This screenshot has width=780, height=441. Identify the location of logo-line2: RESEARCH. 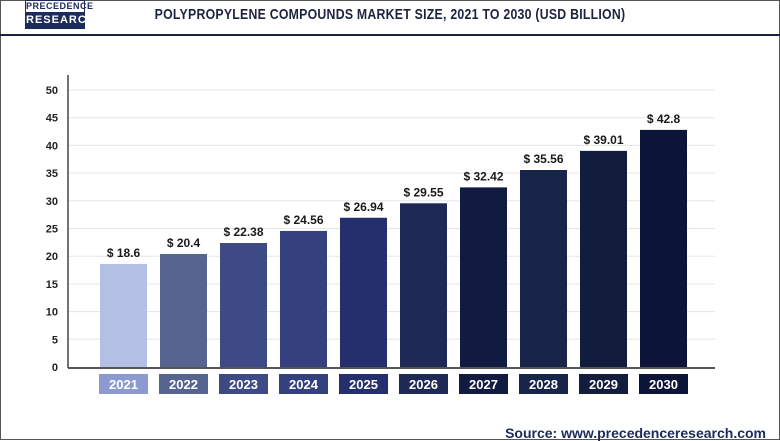
(61, 20).